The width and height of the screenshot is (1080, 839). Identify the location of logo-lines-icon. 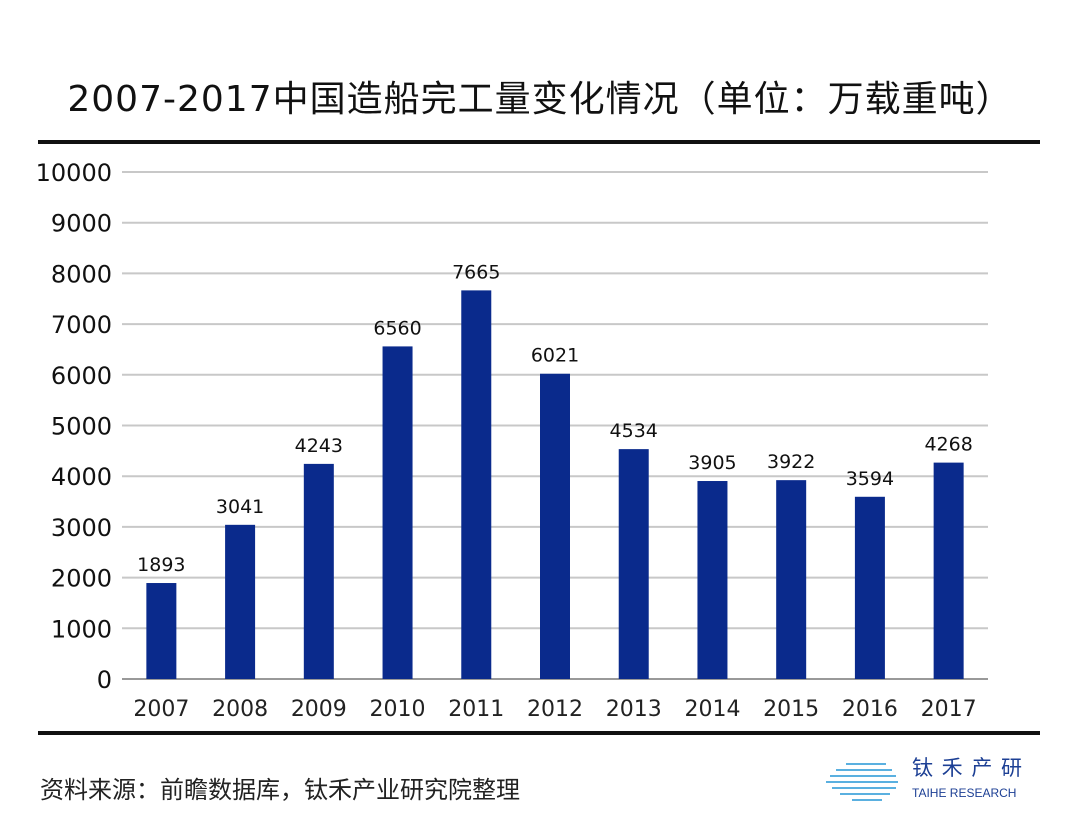
(862, 782).